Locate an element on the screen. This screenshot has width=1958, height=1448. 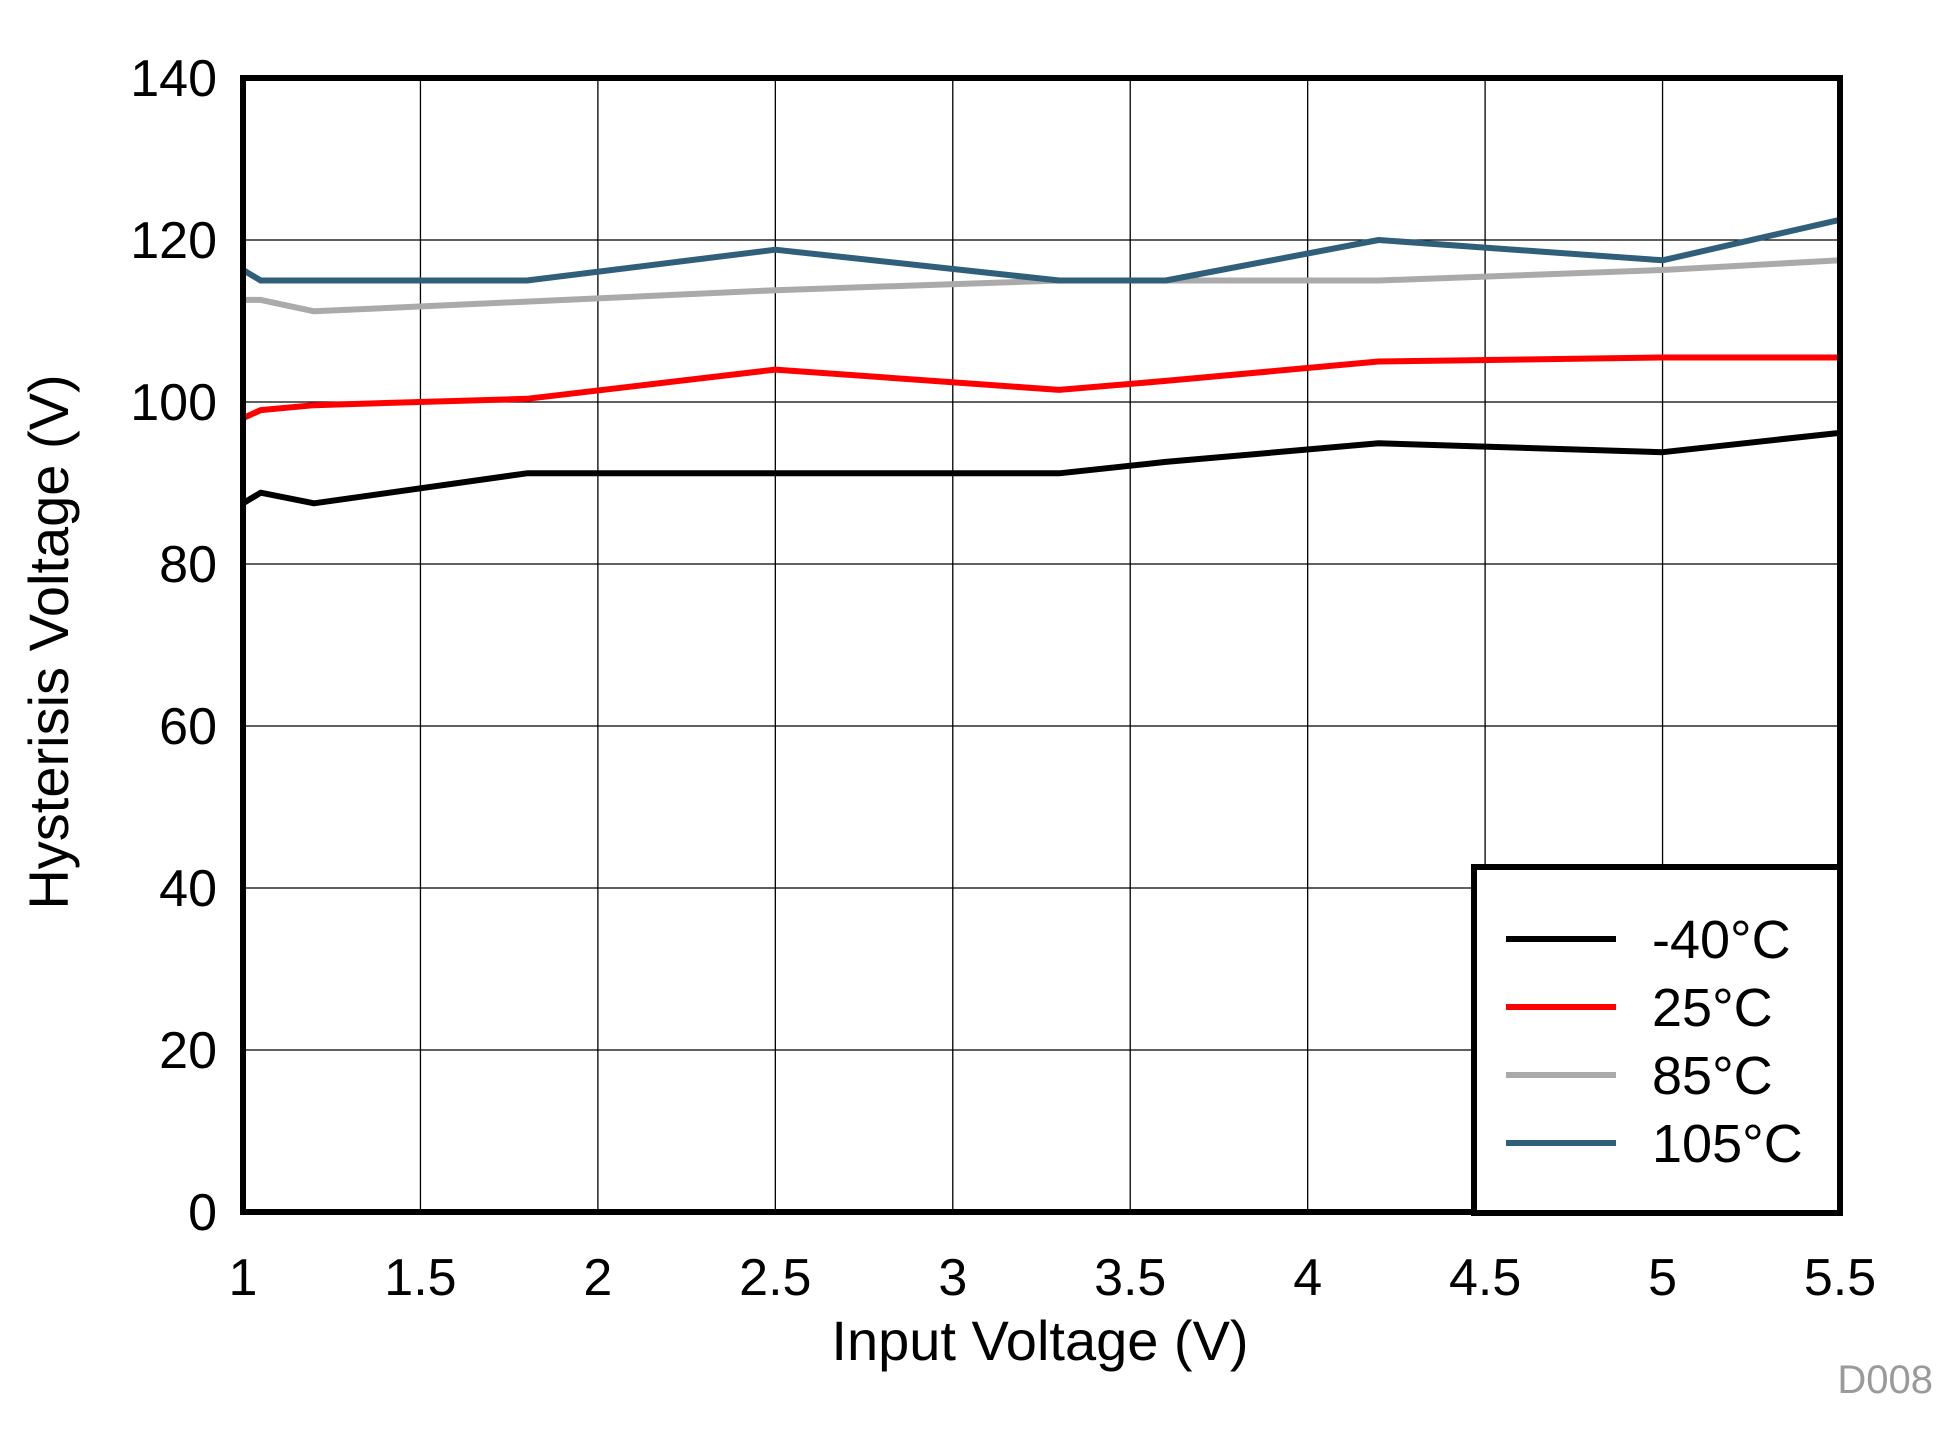
x-tick-label: 5.5 is located at coordinates (1840, 1278).